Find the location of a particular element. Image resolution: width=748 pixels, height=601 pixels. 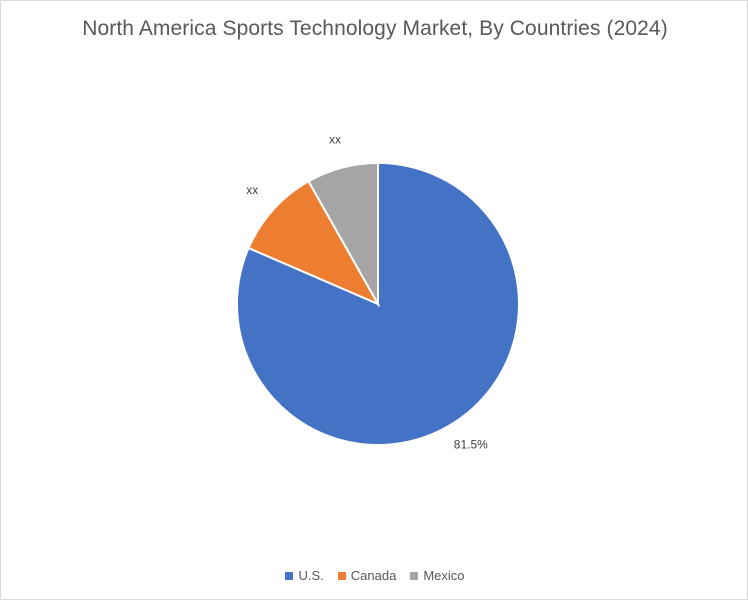

legend-swatch-mexico is located at coordinates (414, 575).